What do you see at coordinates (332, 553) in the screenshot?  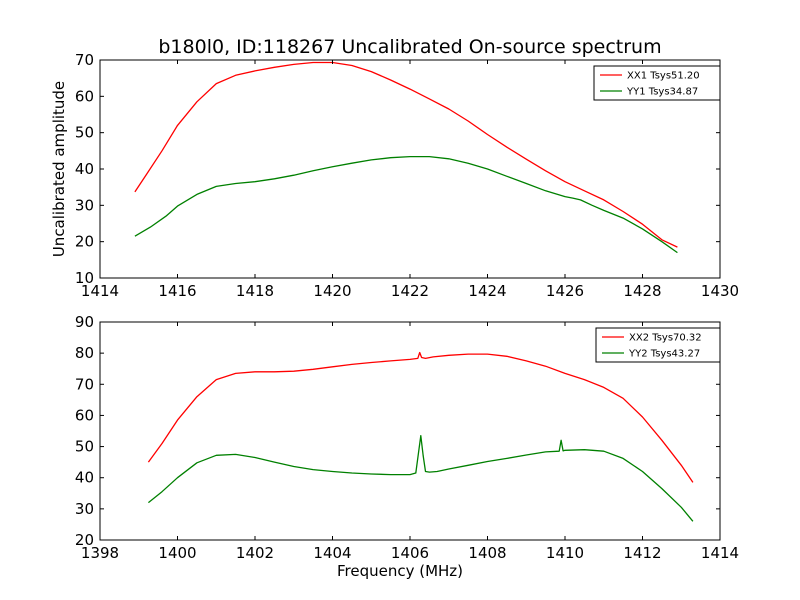 I see `x-tick-label: 1404` at bounding box center [332, 553].